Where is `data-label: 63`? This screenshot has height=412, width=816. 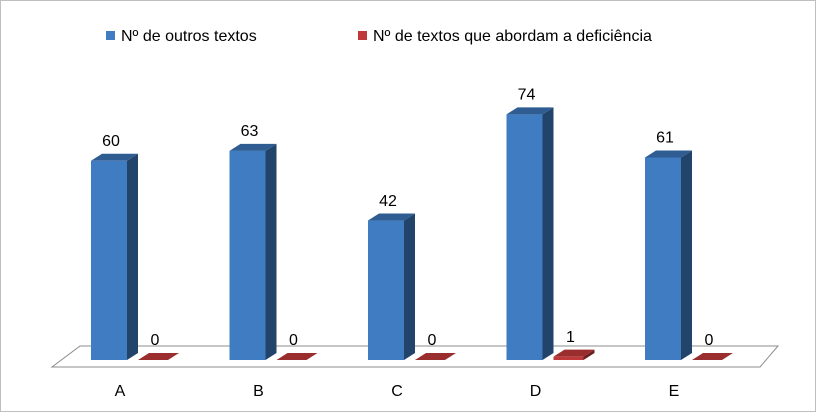 data-label: 63 is located at coordinates (250, 131).